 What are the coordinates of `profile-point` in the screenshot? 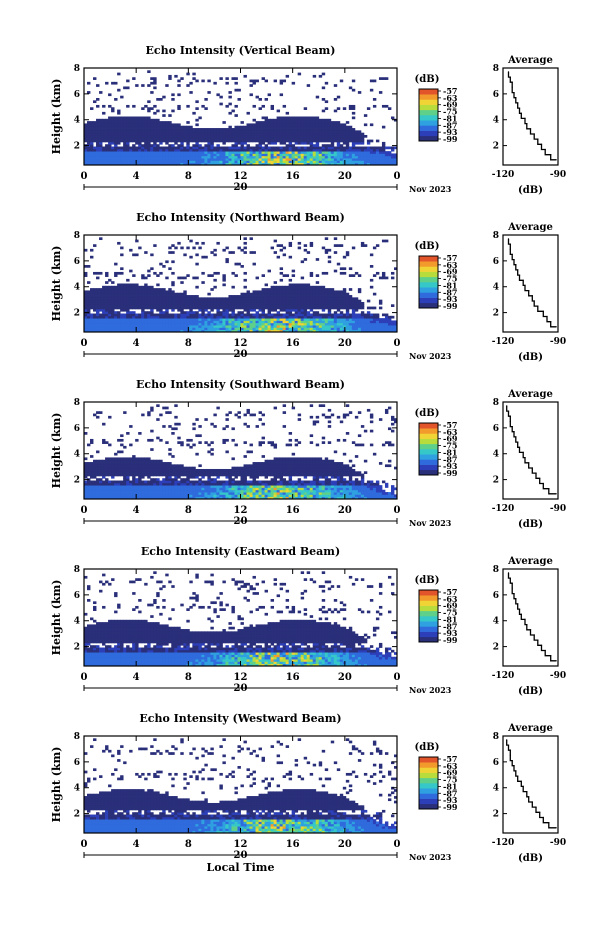 It's located at (530, 129).